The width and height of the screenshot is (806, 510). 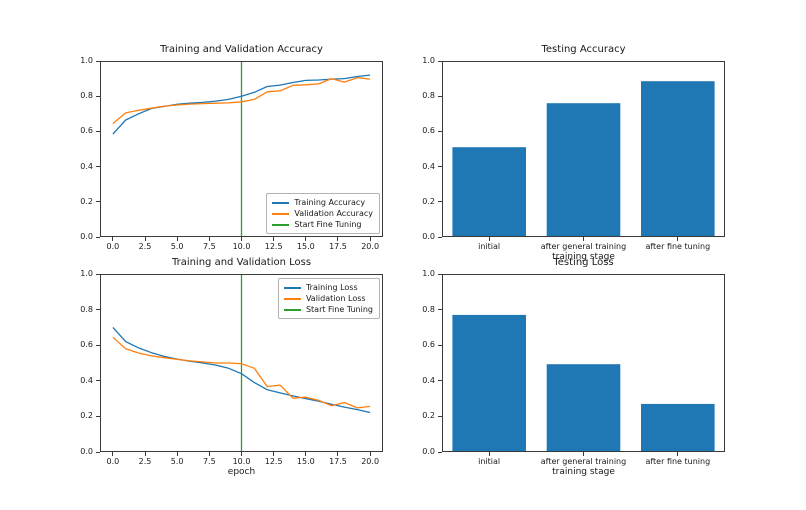 I want to click on x-axis-label-train_val_loss: epoch, so click(x=241, y=472).